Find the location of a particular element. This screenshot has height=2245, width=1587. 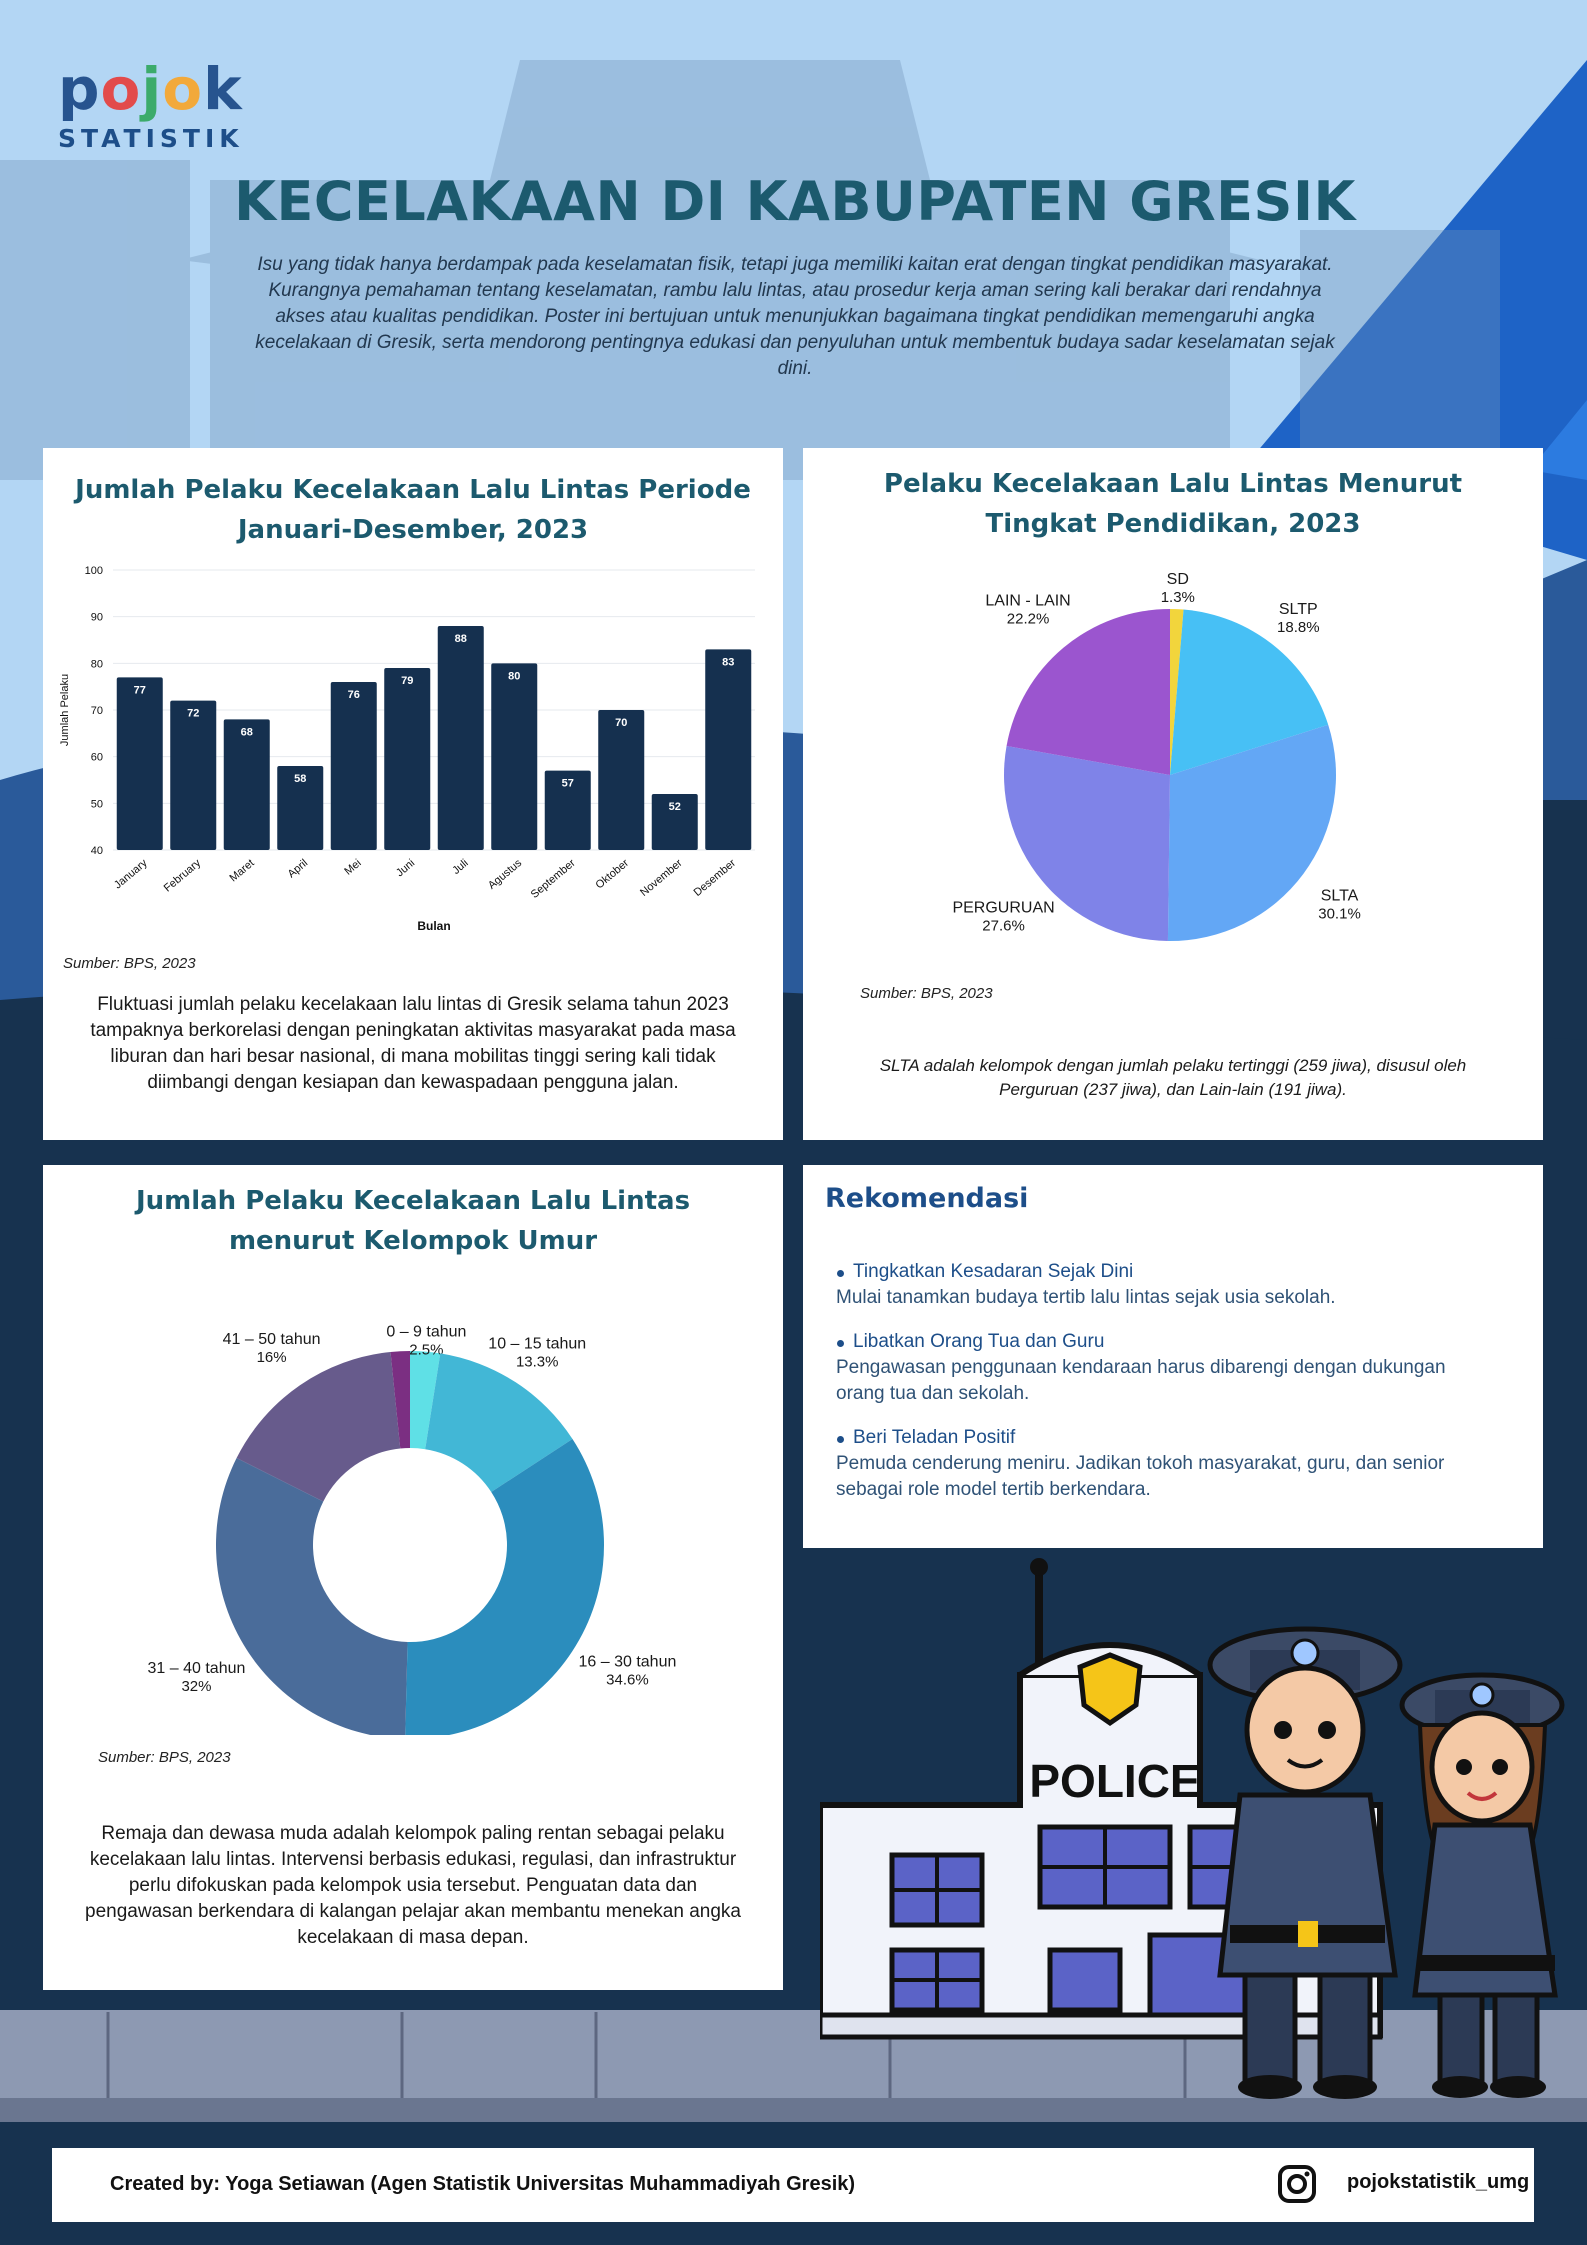

donut-slice-label-pct: 2.5% is located at coordinates (426, 1350).